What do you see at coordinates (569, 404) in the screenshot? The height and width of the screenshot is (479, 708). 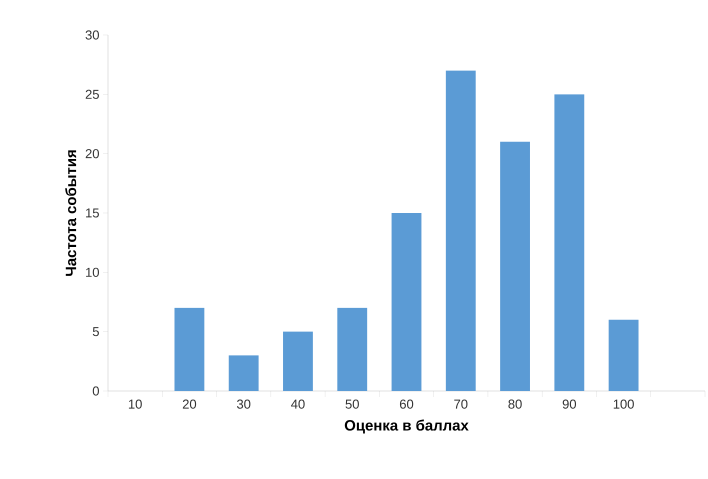 I see `x-tick-label: 90` at bounding box center [569, 404].